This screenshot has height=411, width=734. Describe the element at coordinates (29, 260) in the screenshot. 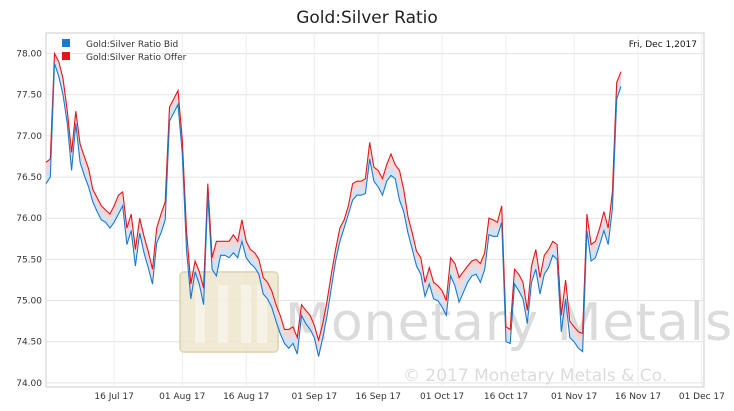

I see `y-tick-label: 75.50` at that location.